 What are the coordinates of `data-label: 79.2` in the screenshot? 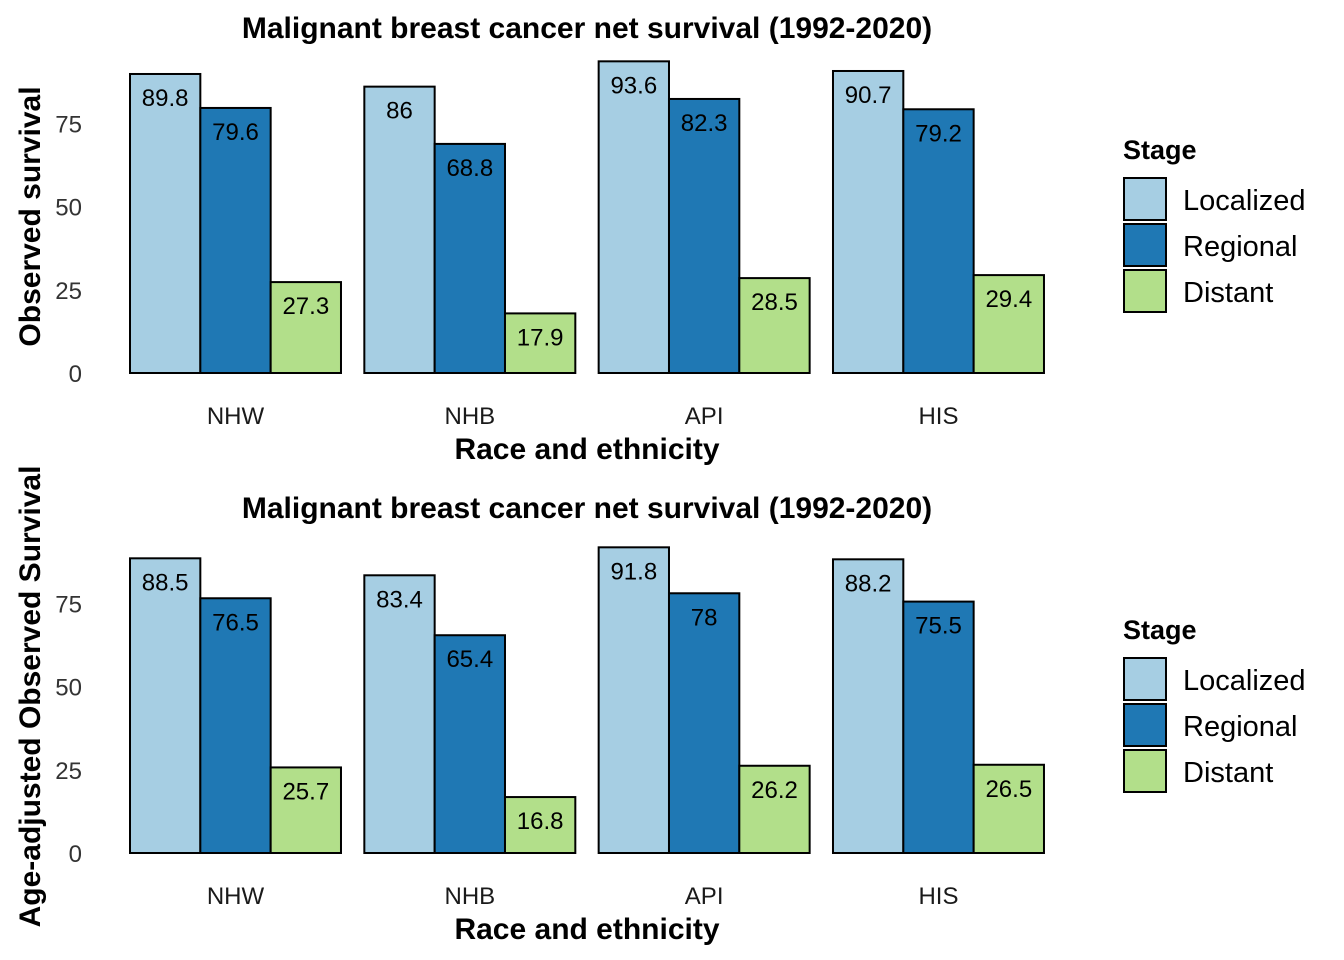 It's located at (938, 133).